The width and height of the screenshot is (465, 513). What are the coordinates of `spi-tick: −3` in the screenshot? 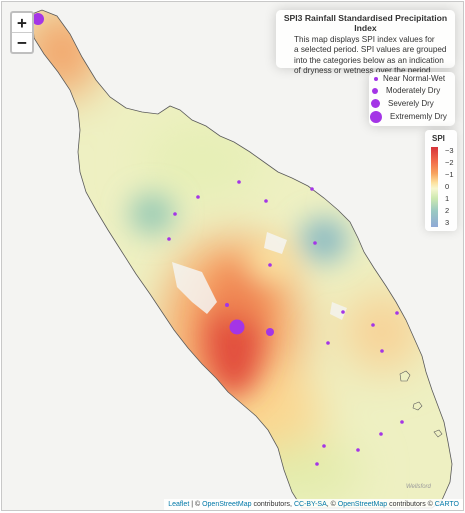 It's located at (449, 150).